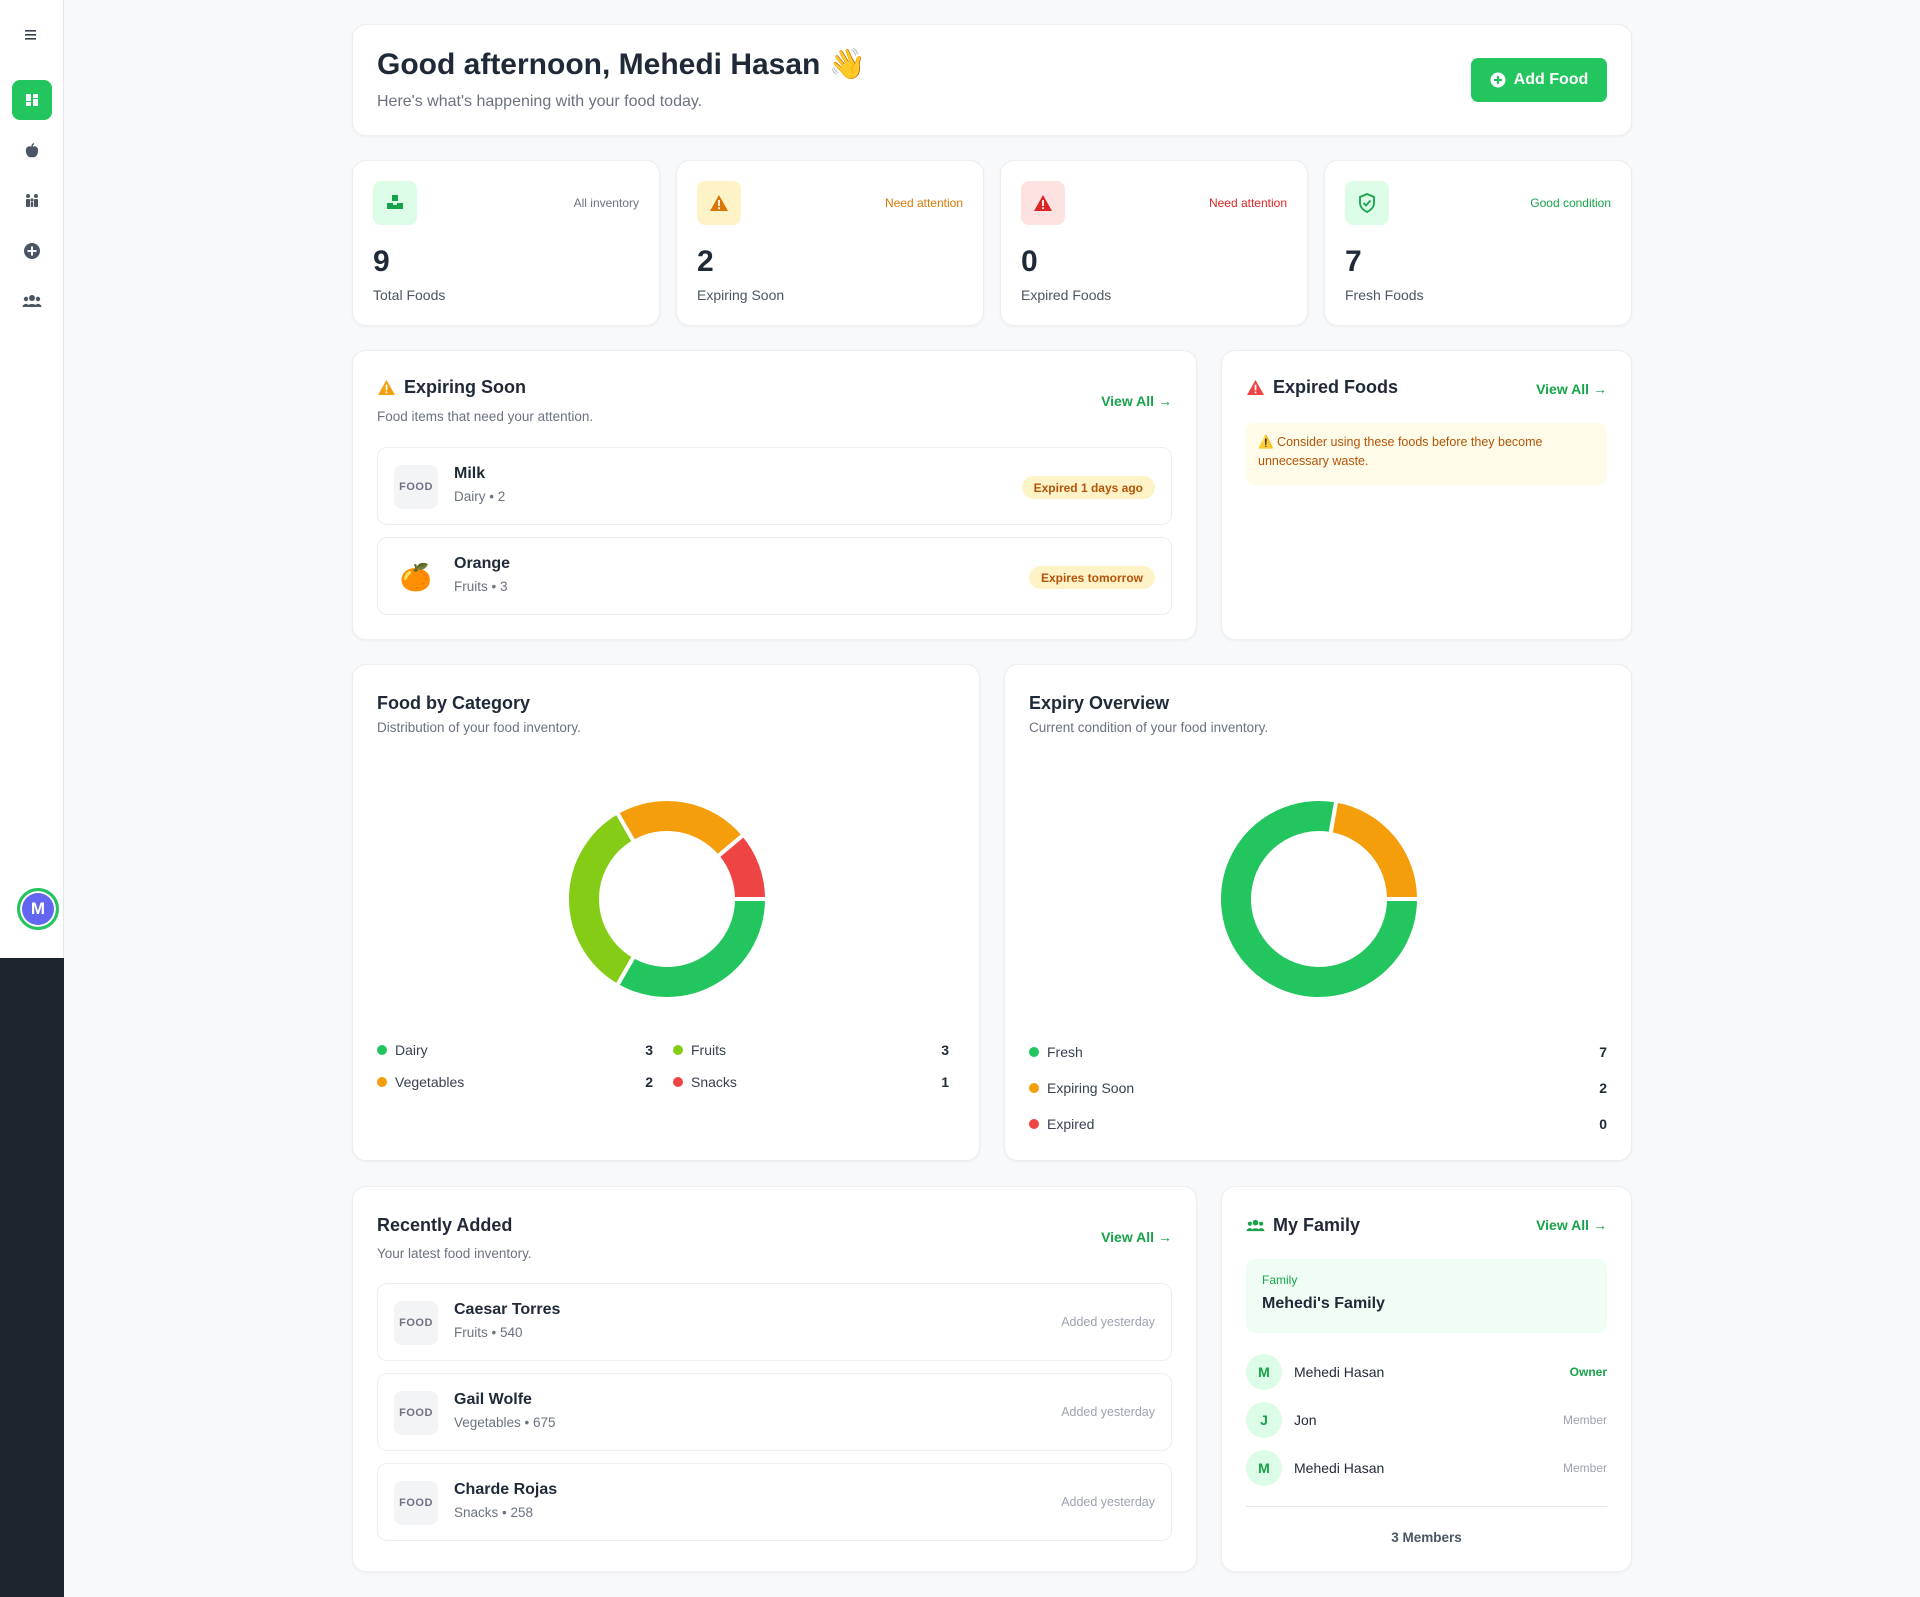 The image size is (1920, 1597). Describe the element at coordinates (409, 295) in the screenshot. I see `stat-label: Total Foods` at that location.